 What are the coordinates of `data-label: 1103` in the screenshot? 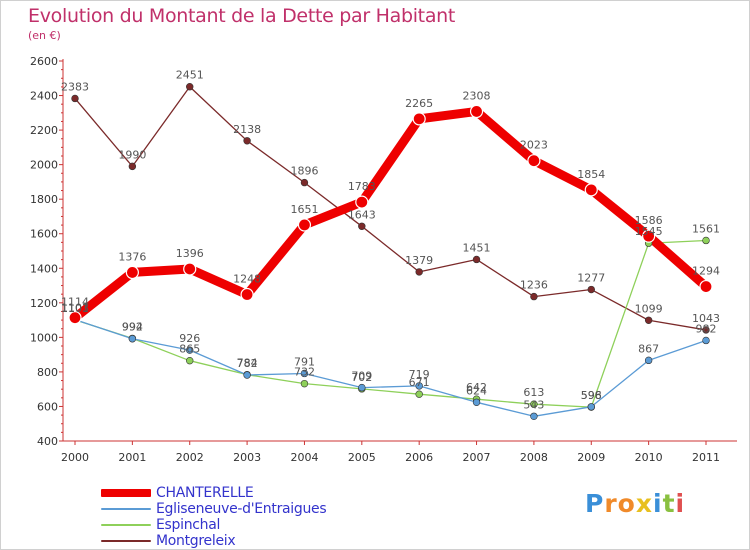 It's located at (75, 308).